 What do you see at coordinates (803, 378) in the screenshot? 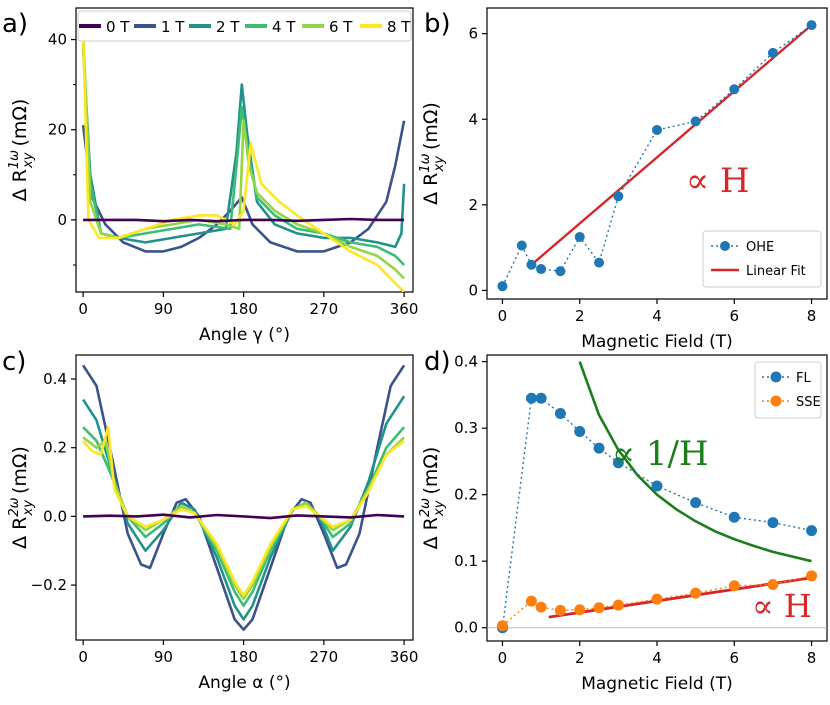
I see `legend-label: FL` at bounding box center [803, 378].